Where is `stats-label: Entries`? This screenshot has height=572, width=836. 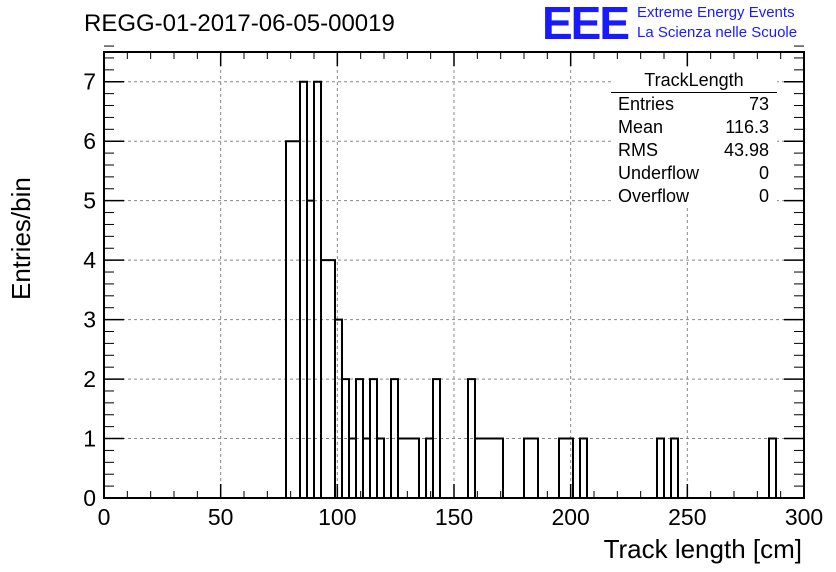 stats-label: Entries is located at coordinates (646, 104).